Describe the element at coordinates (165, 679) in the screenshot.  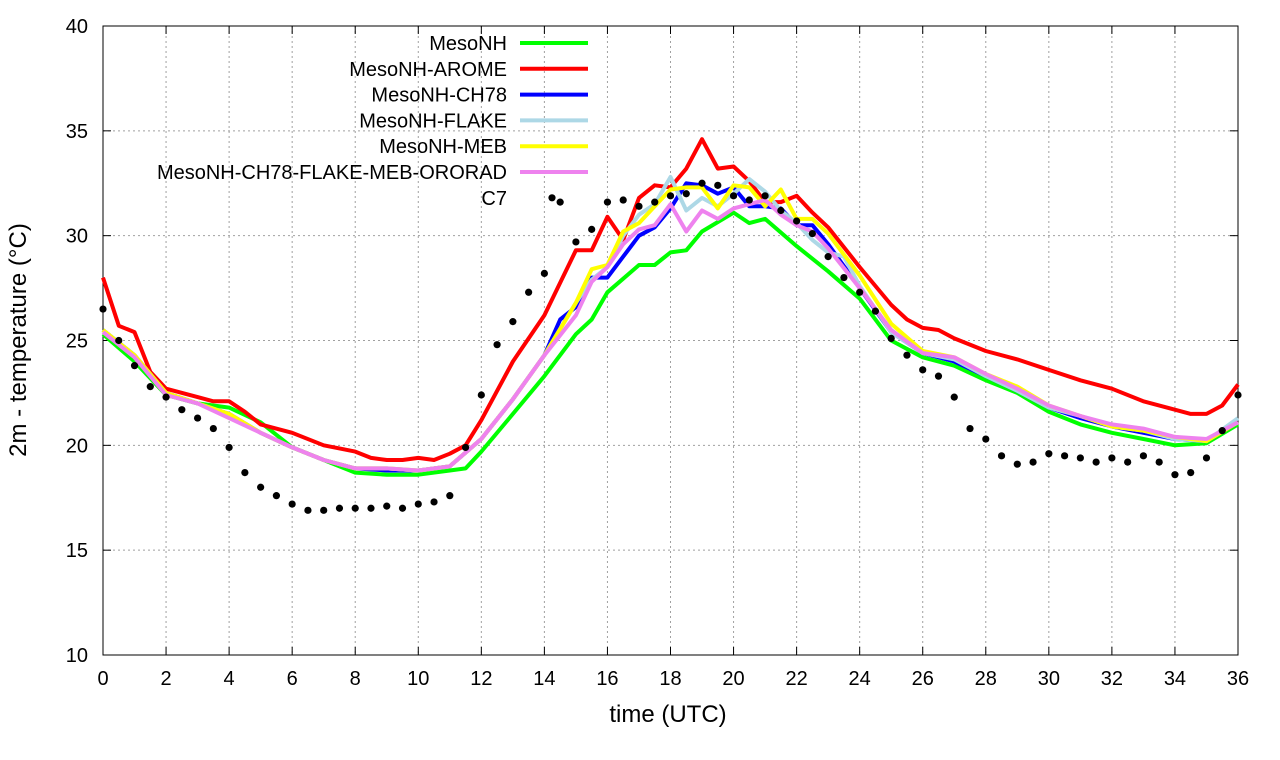
I see `x-tick-label: 2` at that location.